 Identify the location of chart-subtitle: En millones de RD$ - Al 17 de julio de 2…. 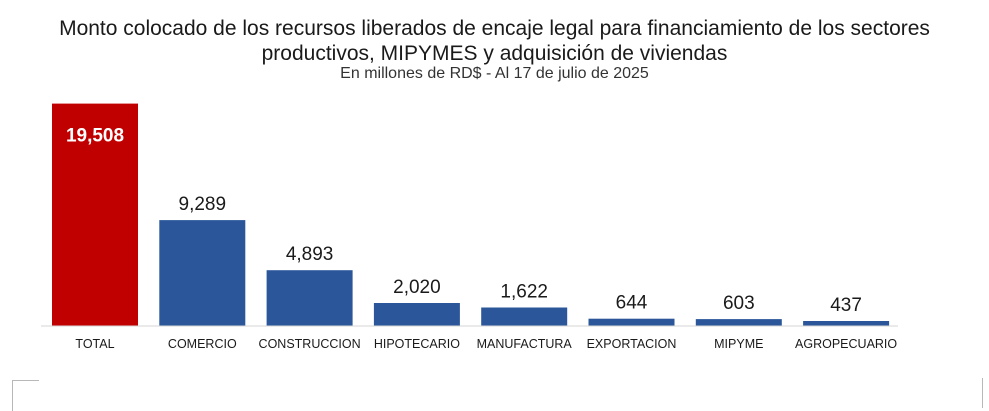
(494, 73).